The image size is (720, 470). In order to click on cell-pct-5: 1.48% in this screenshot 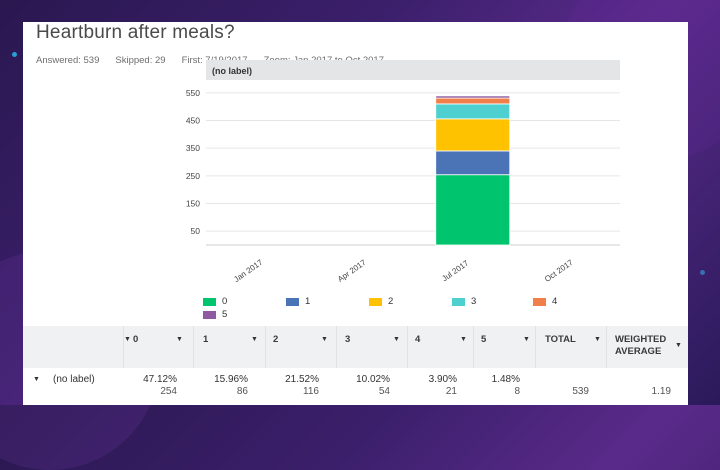, I will do `click(505, 379)`.